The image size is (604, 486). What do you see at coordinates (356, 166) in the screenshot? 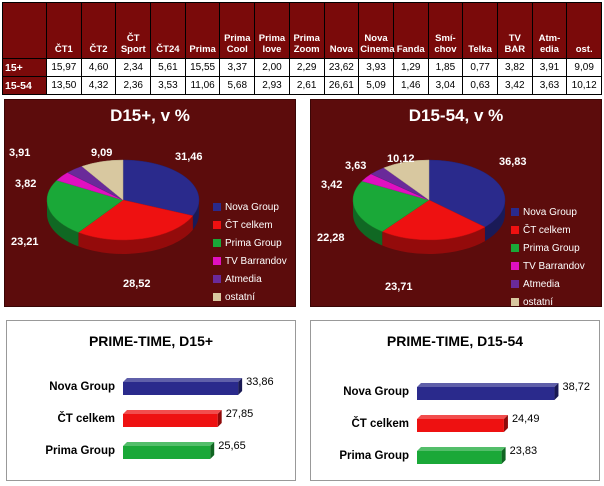
I see `slice-value-label: 3,63` at bounding box center [356, 166].